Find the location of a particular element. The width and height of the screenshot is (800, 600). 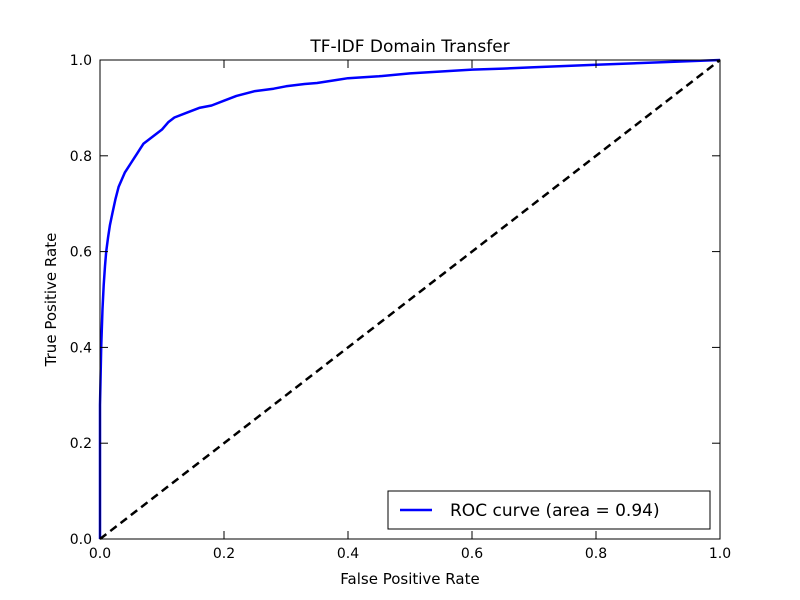

x-tick-label: 0.2 is located at coordinates (224, 554).